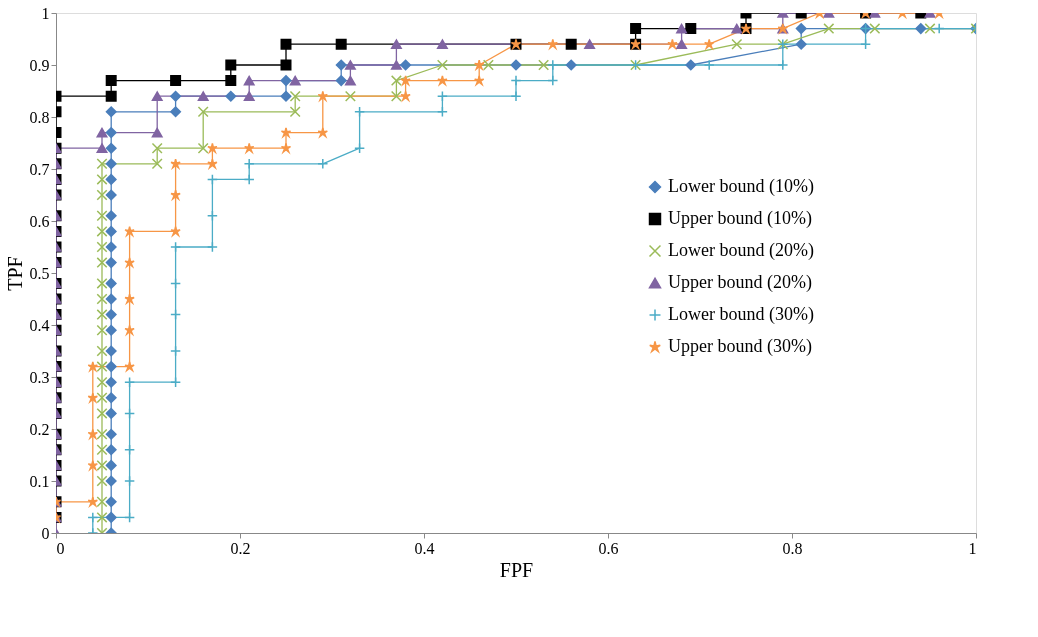 This screenshot has width=1038, height=637. I want to click on x-tick-label: 0.4, so click(424, 548).